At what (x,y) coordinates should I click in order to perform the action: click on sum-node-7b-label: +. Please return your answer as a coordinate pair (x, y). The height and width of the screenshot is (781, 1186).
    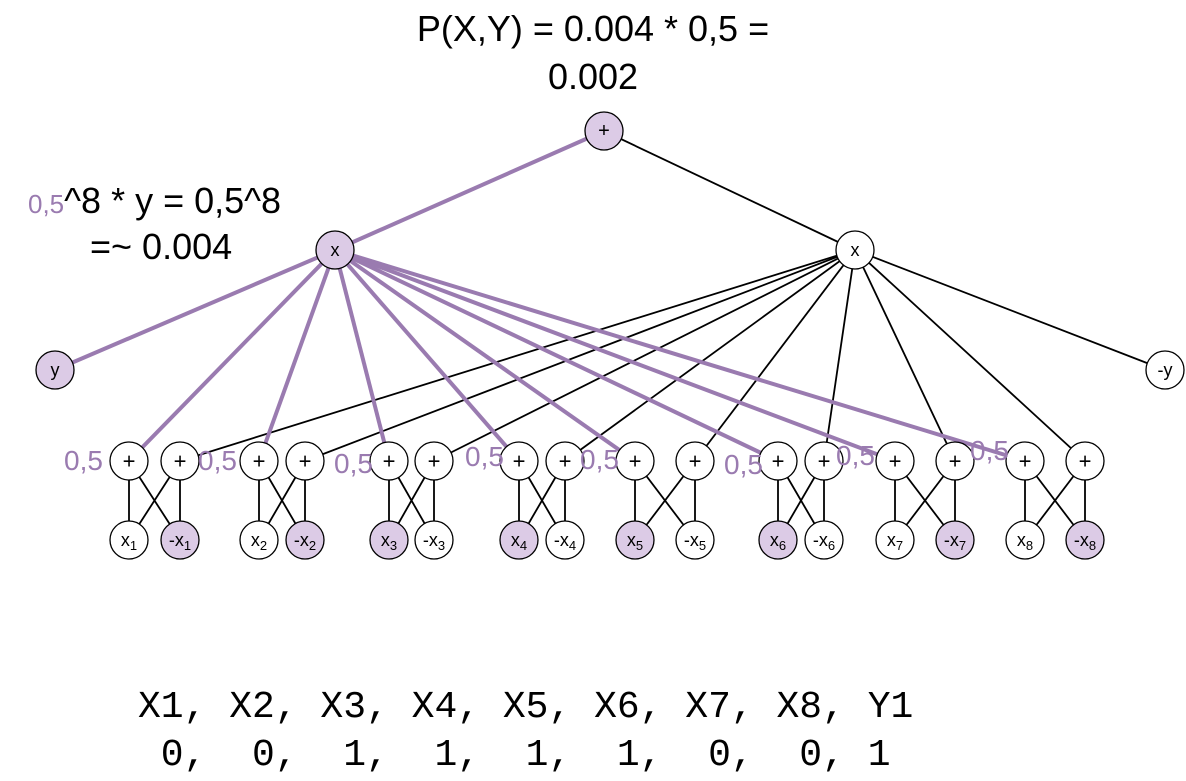
    Looking at the image, I should click on (955, 461).